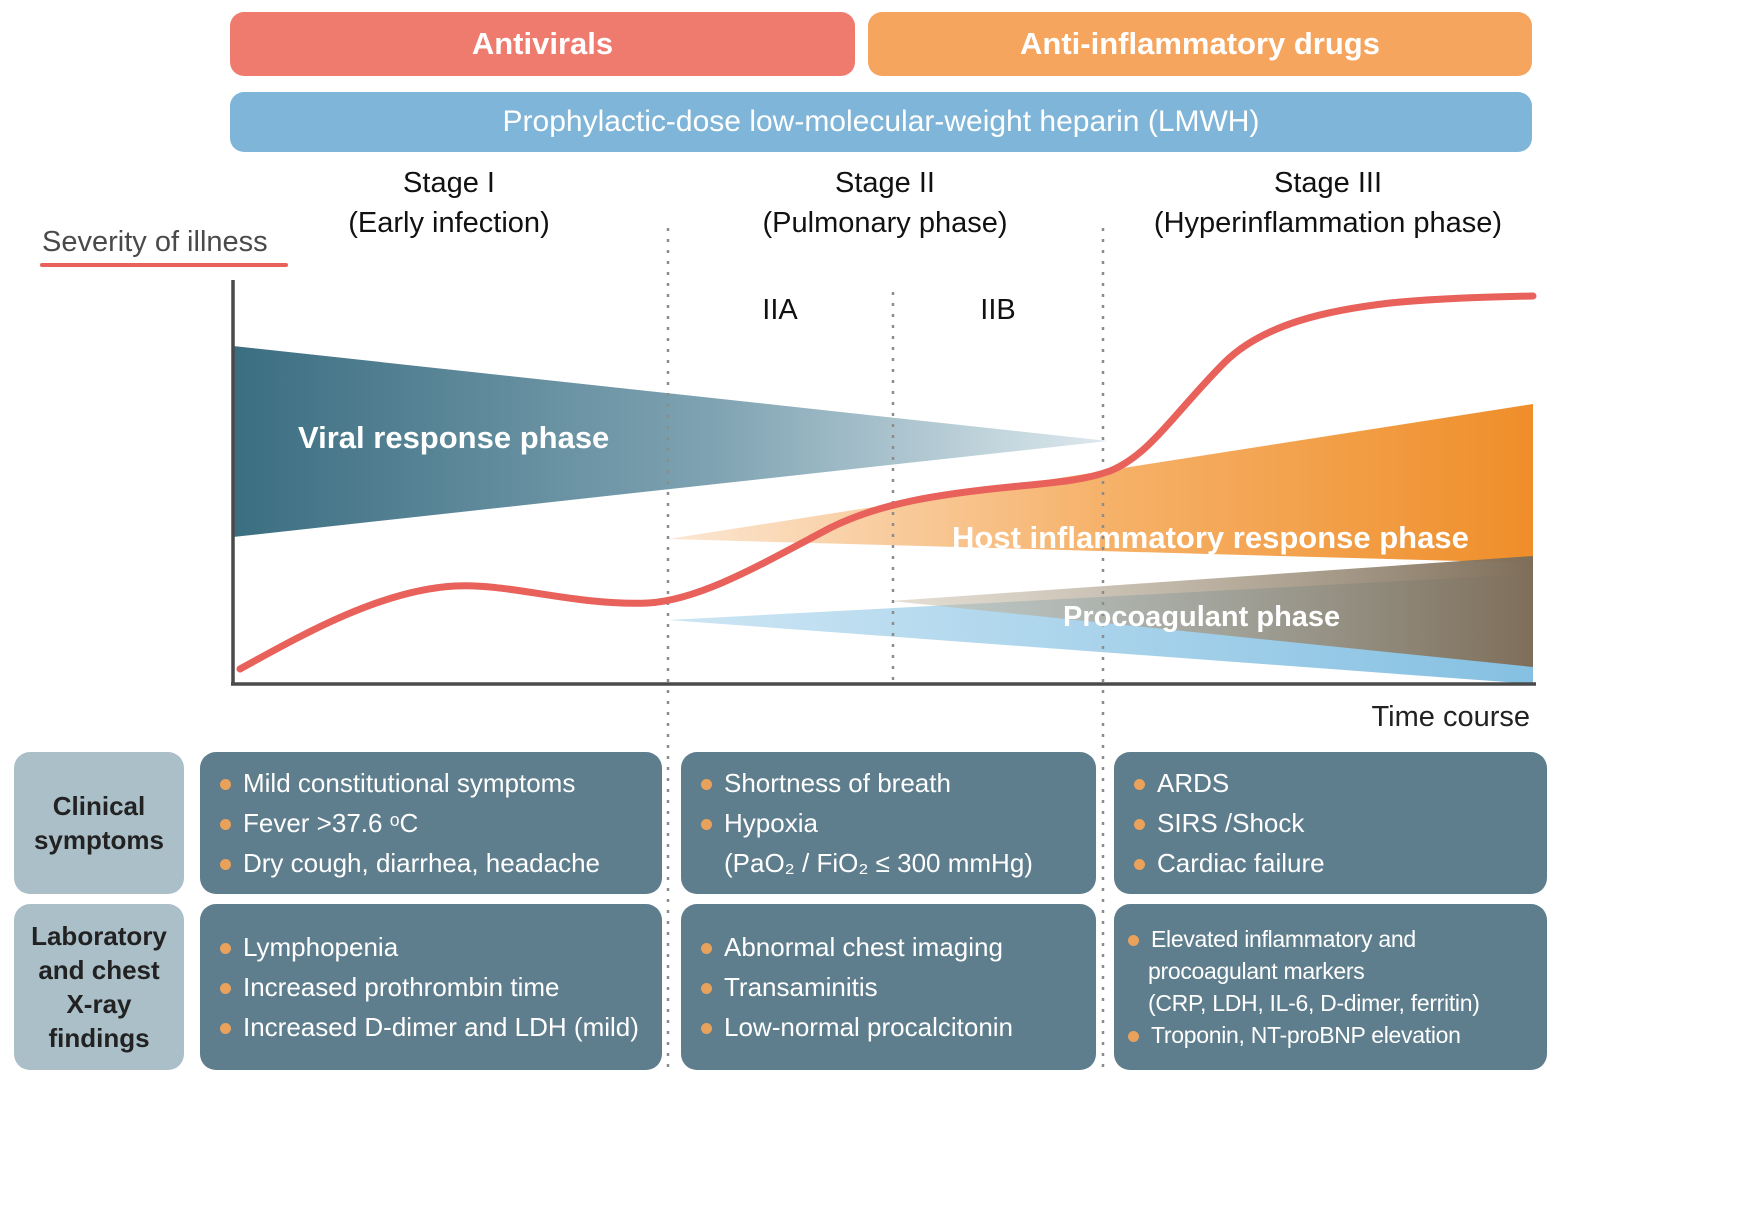 The height and width of the screenshot is (1211, 1760). What do you see at coordinates (998, 310) in the screenshot?
I see `substage-iib-label: IIB` at bounding box center [998, 310].